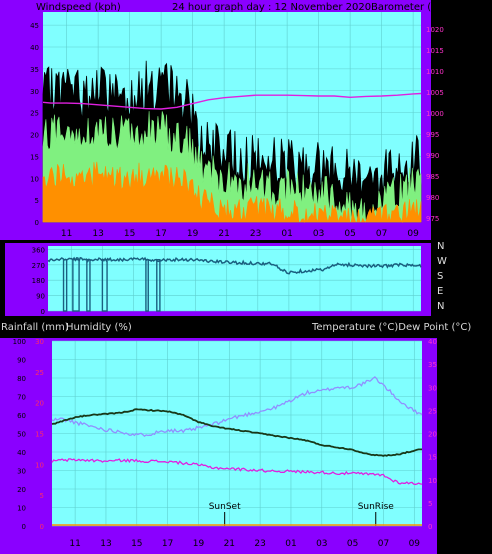 The image size is (492, 554). What do you see at coordinates (21, 509) in the screenshot?
I see `humidity-tick-label: 10` at bounding box center [21, 509].